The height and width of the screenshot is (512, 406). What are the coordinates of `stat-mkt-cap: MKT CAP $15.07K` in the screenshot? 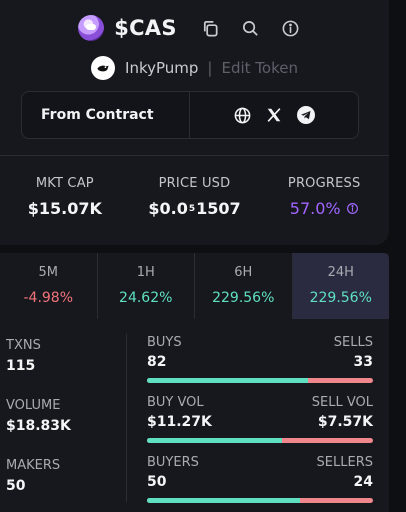 It's located at (65, 197).